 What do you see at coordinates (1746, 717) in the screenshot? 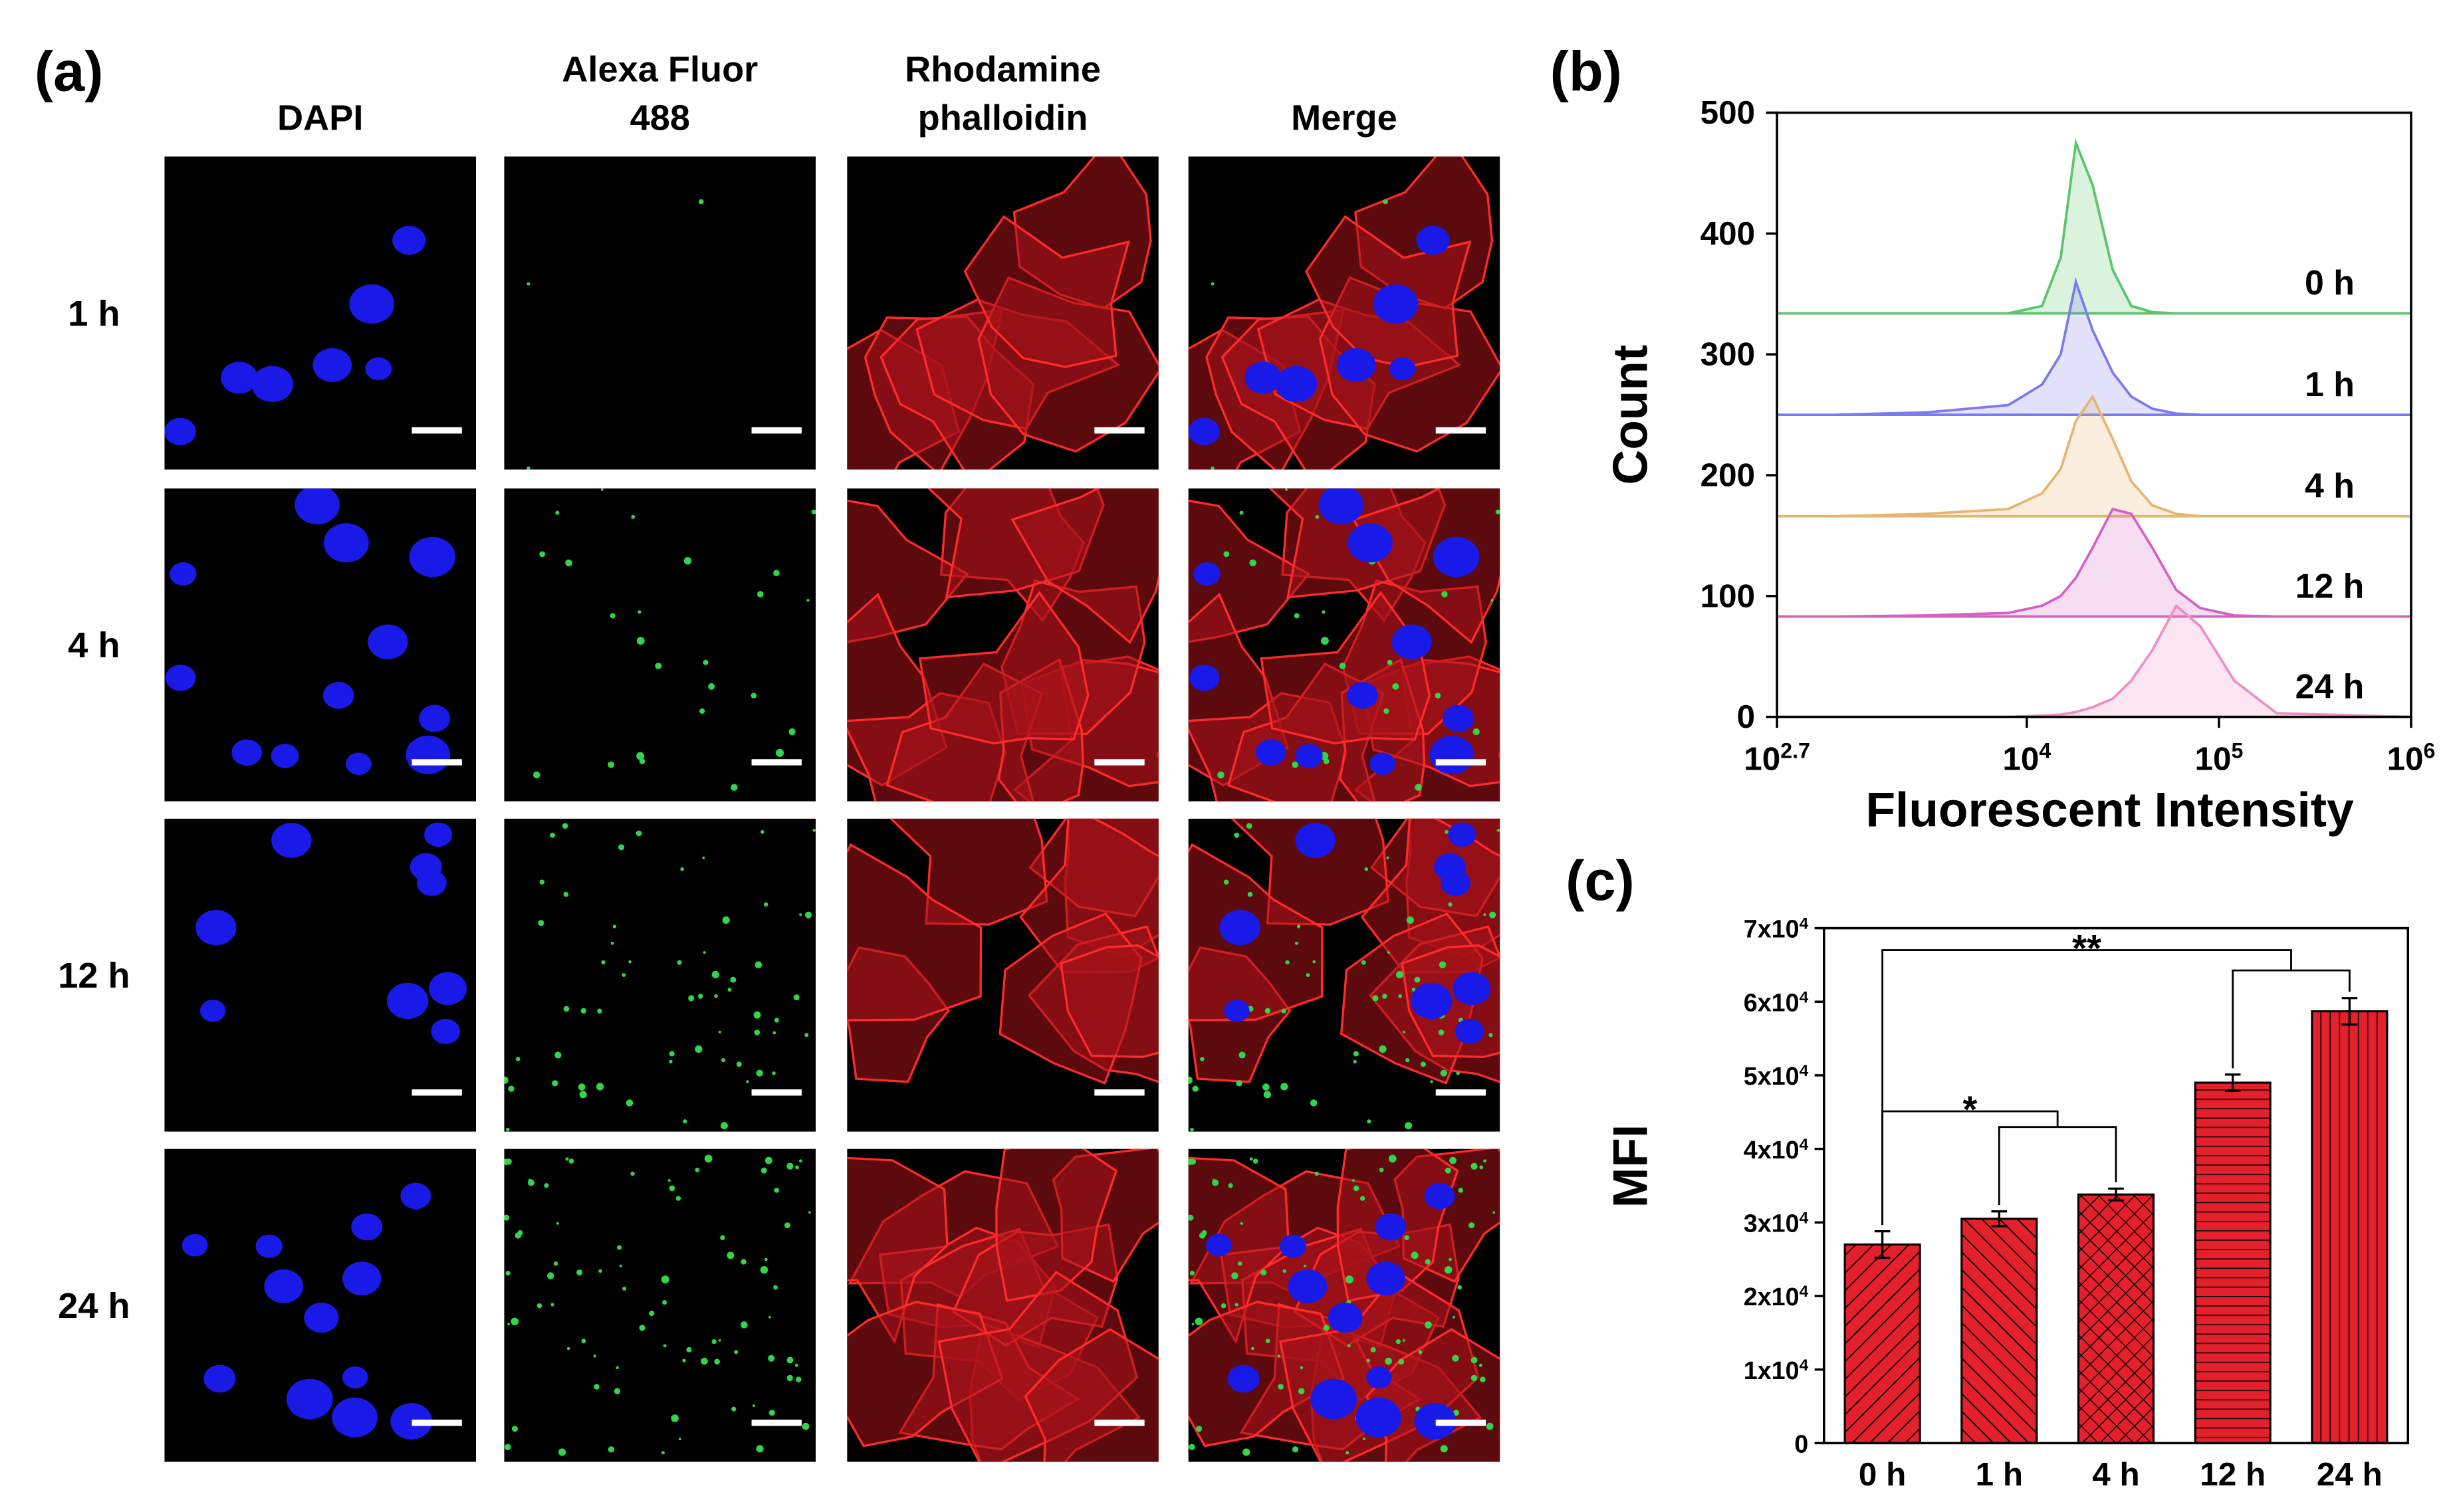
I see `y-tick-label: 0` at bounding box center [1746, 717].